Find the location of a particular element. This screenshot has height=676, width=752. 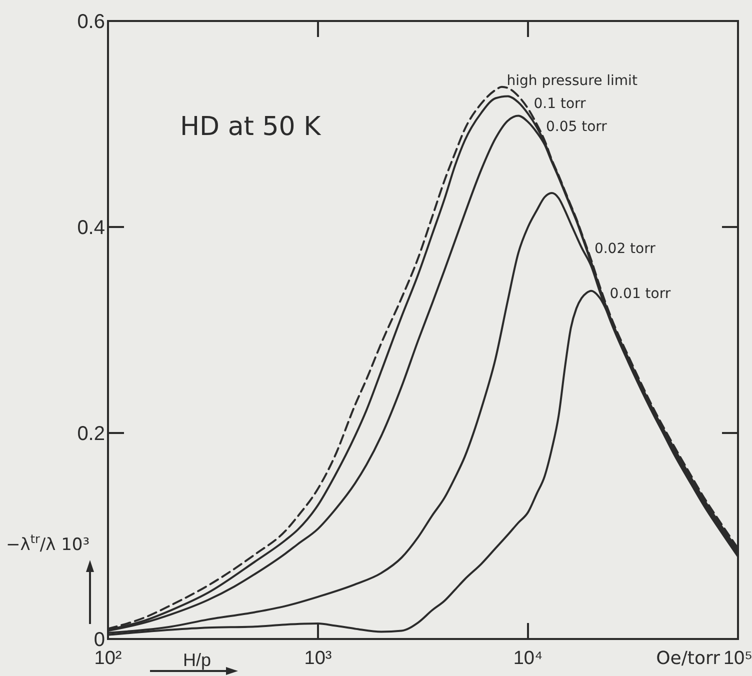

y-tick-label: 0.6 is located at coordinates (91, 22).